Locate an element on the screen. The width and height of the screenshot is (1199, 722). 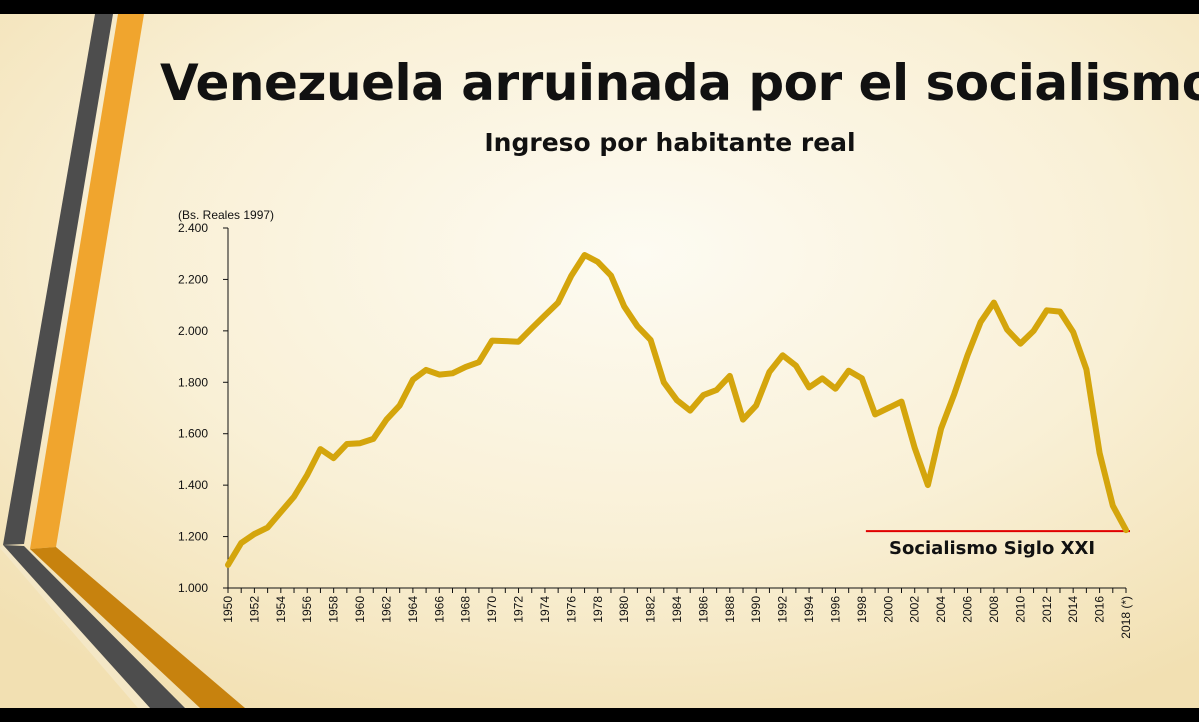
y-ticks: 1.000 1.200 1.400 1.600 1.800 2.000 2.200 2.400 is located at coordinates (203, 408).